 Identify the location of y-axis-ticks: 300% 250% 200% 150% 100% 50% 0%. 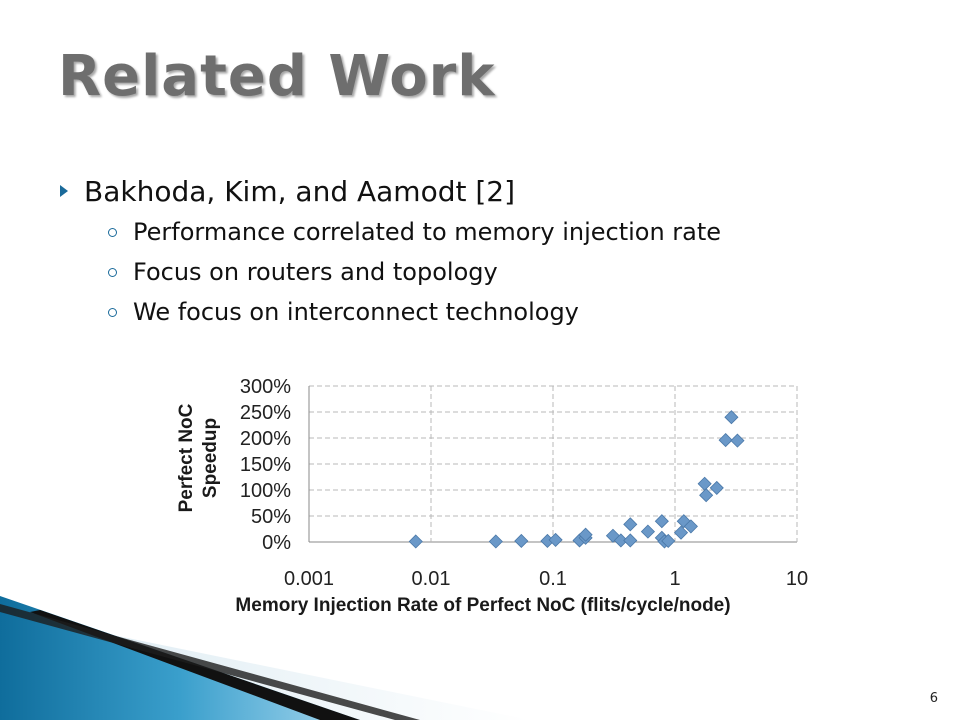
(265, 465).